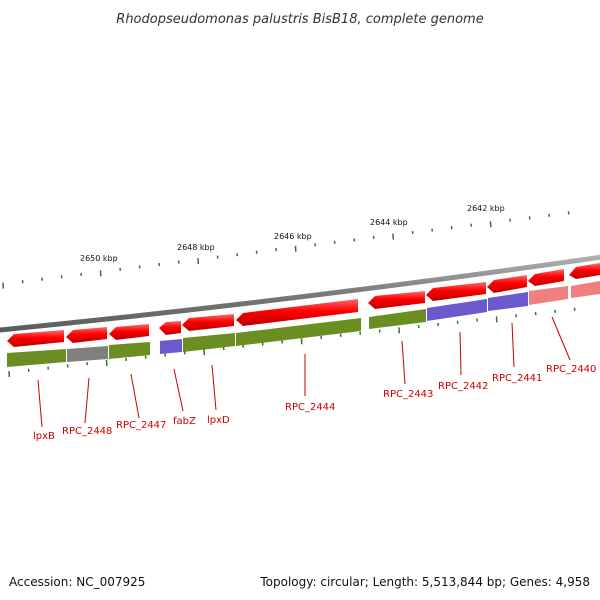  What do you see at coordinates (196, 247) in the screenshot?
I see `tick-label-2648: 2648 kbp` at bounding box center [196, 247].